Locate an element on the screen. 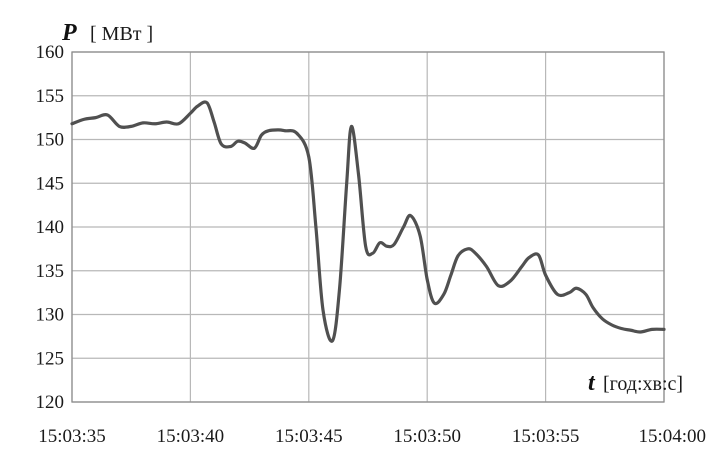 The width and height of the screenshot is (711, 454). y-axis-unit: [ МВт ] is located at coordinates (121, 34).